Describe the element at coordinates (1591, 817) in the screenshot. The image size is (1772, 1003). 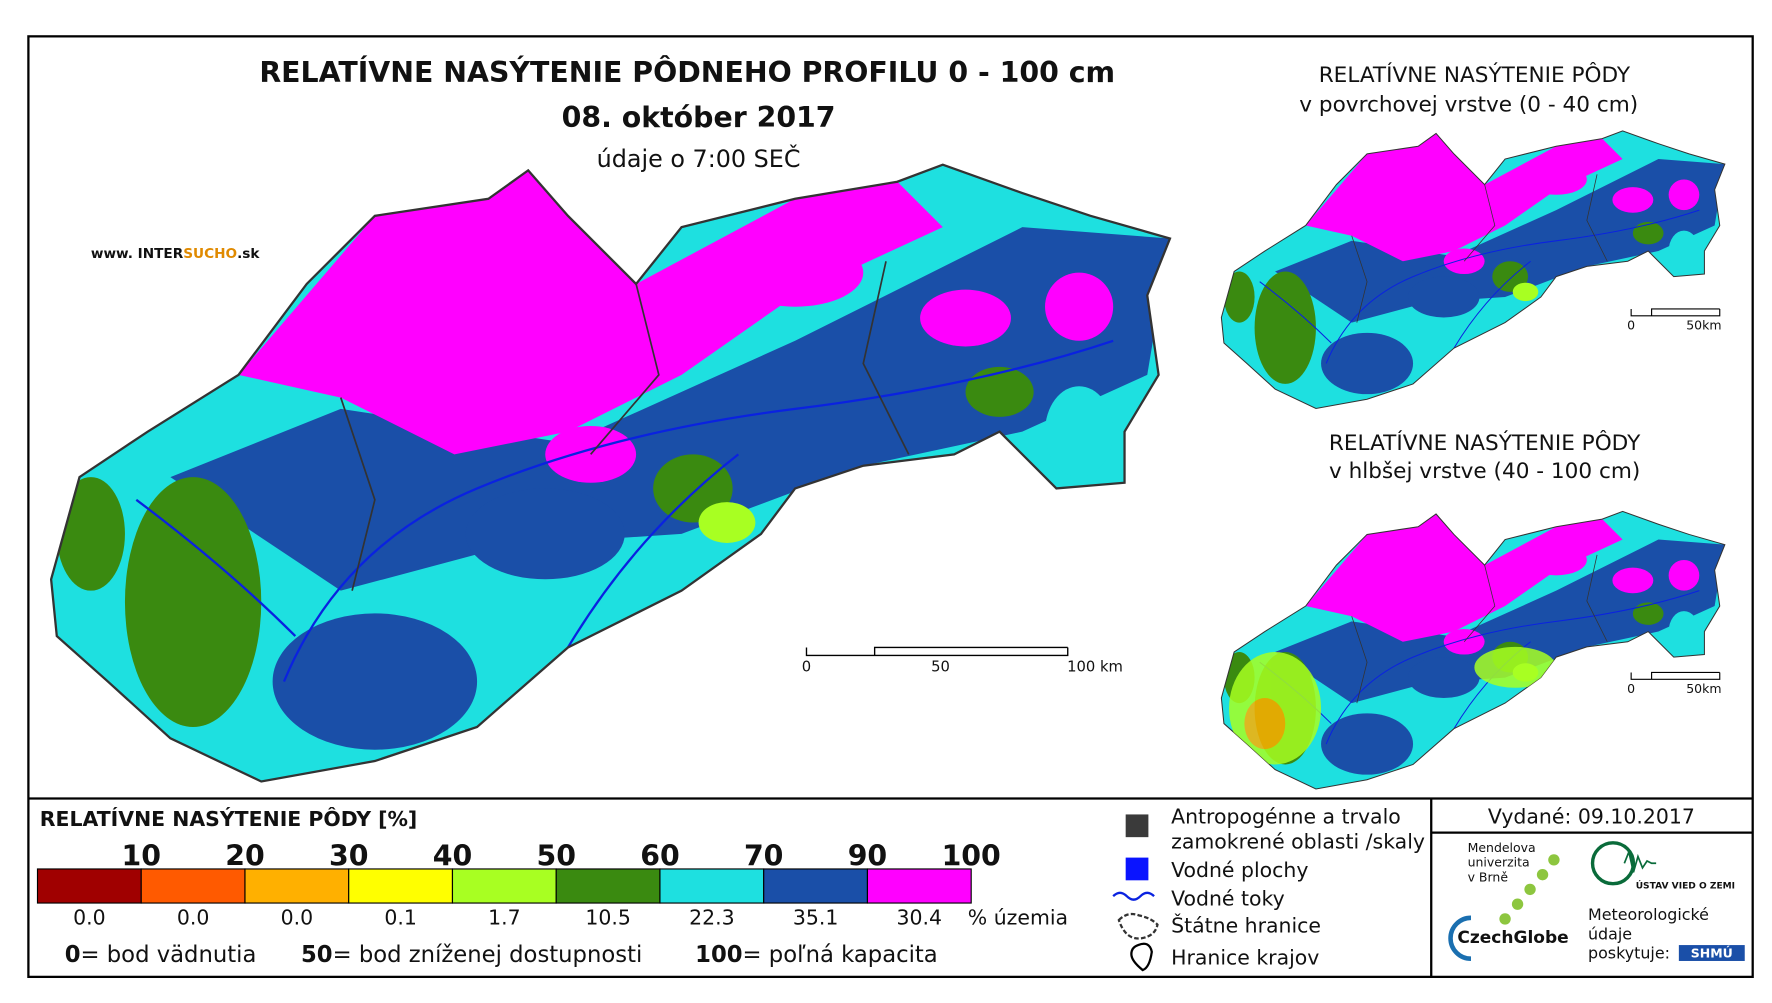
I see `issued-date: Vydané: 09.10.2017` at that location.